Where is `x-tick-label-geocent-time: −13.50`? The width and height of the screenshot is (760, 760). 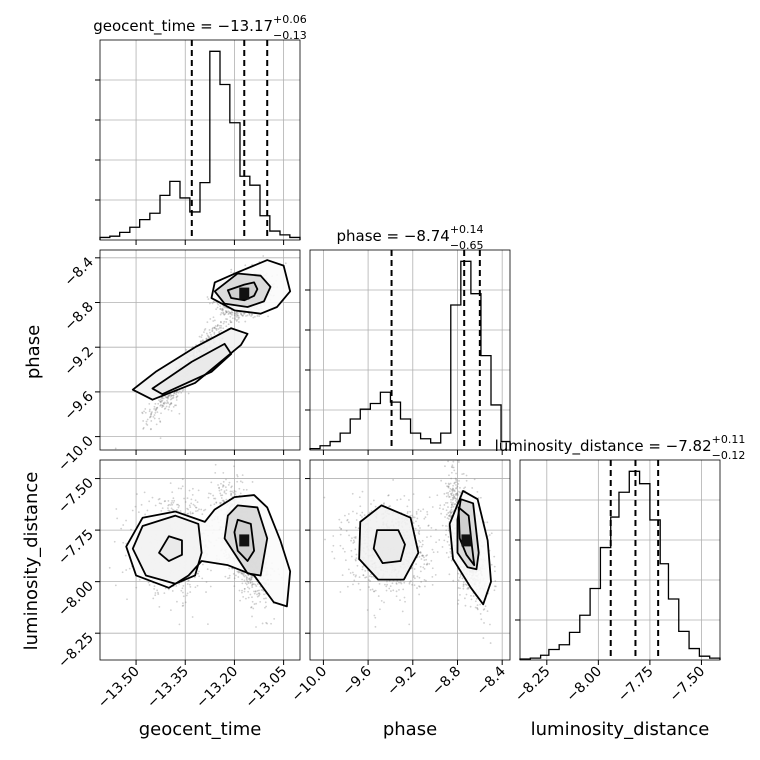
x-tick-label-geocent-time: −13.50 is located at coordinates (119, 688).